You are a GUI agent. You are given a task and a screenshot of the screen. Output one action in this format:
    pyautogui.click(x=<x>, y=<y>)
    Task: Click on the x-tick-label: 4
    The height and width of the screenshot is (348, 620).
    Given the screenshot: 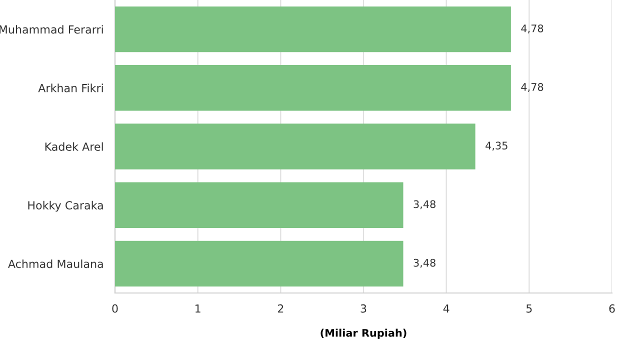 What is the action you would take?
    pyautogui.click(x=446, y=308)
    